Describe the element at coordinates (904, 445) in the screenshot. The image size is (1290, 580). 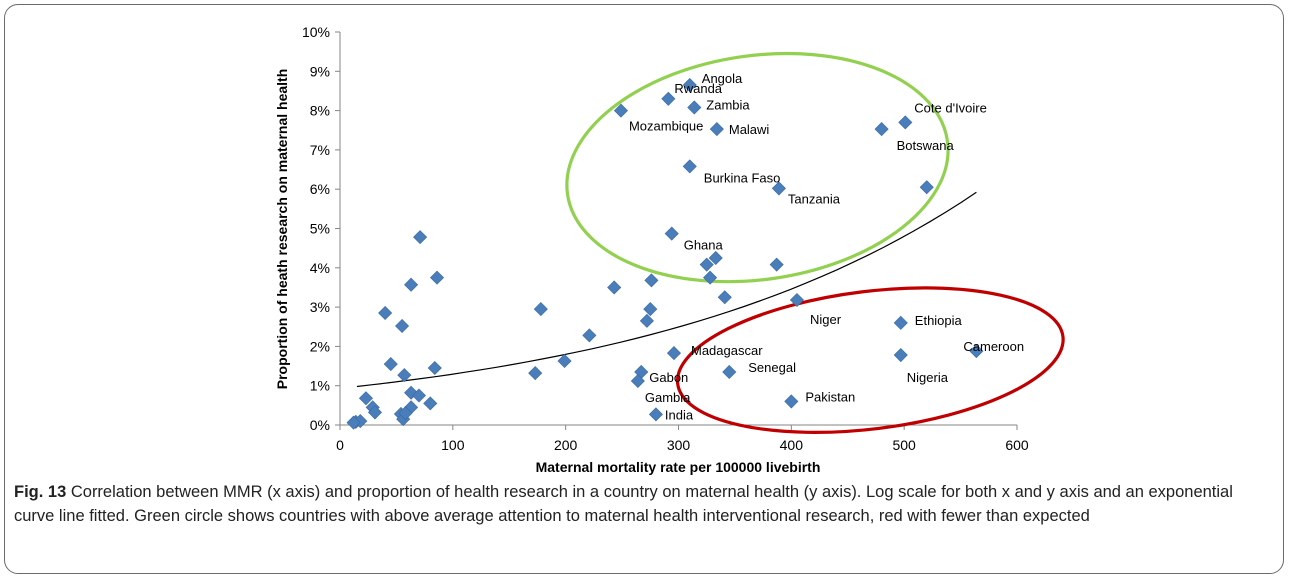
I see `x-tick-label: 500` at that location.